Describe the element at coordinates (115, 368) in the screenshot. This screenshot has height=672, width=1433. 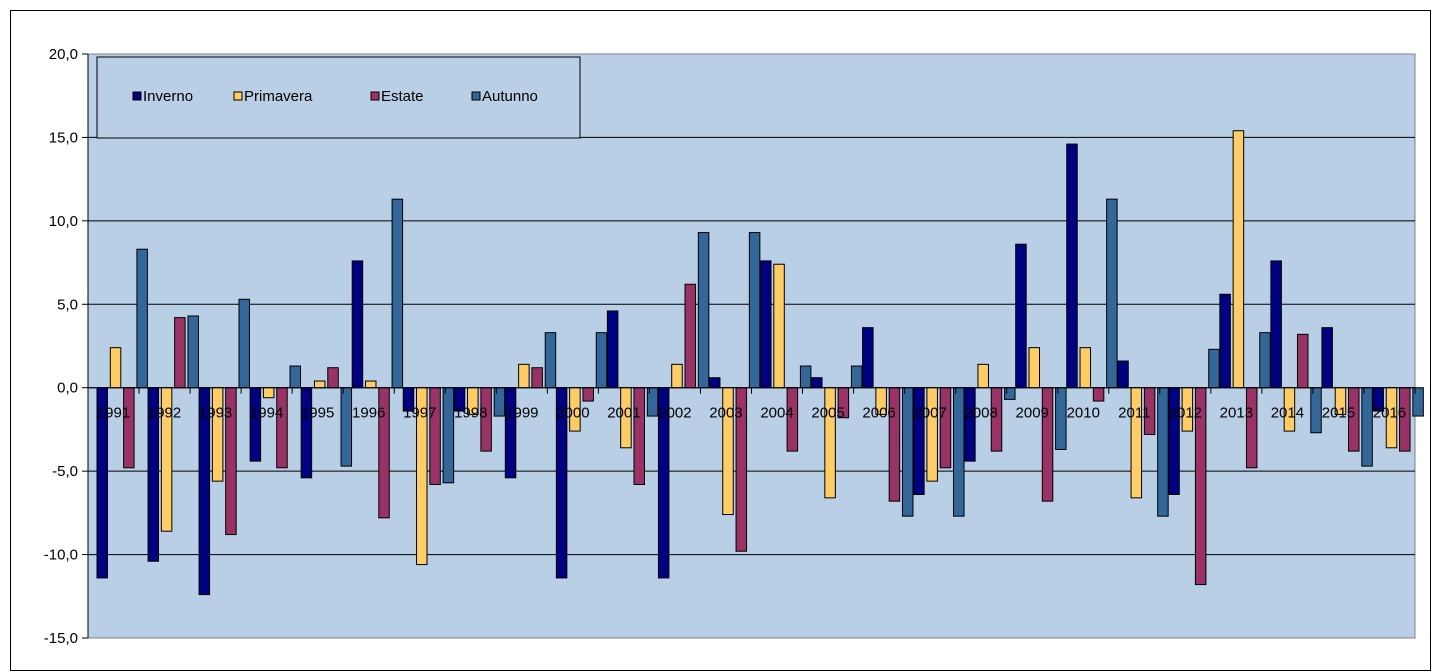
I see `bar-primavera-1991` at that location.